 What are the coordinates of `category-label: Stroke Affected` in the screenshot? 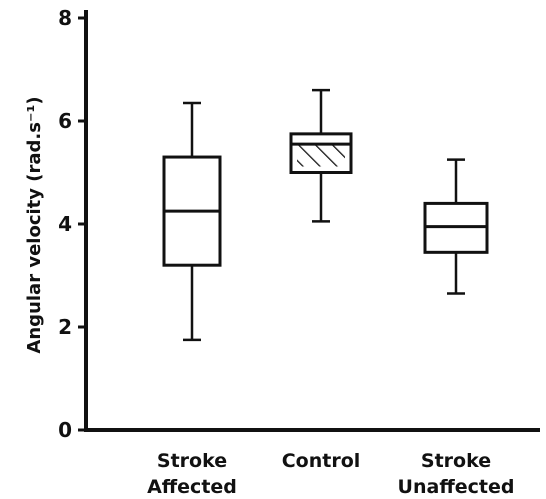 It's located at (192, 474).